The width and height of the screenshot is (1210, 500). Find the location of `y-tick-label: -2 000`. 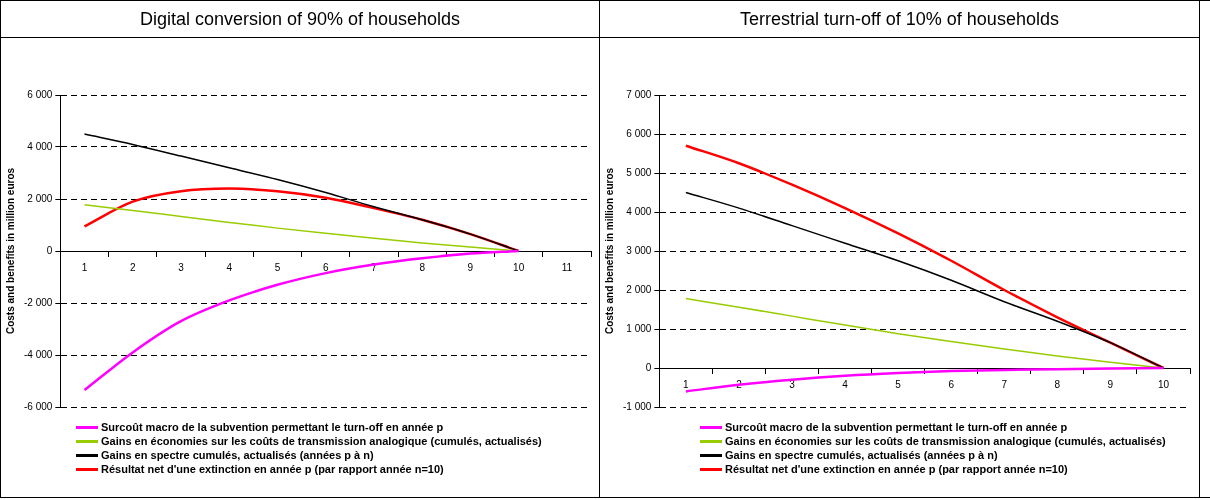

y-tick-label: -2 000 is located at coordinates (38, 302).